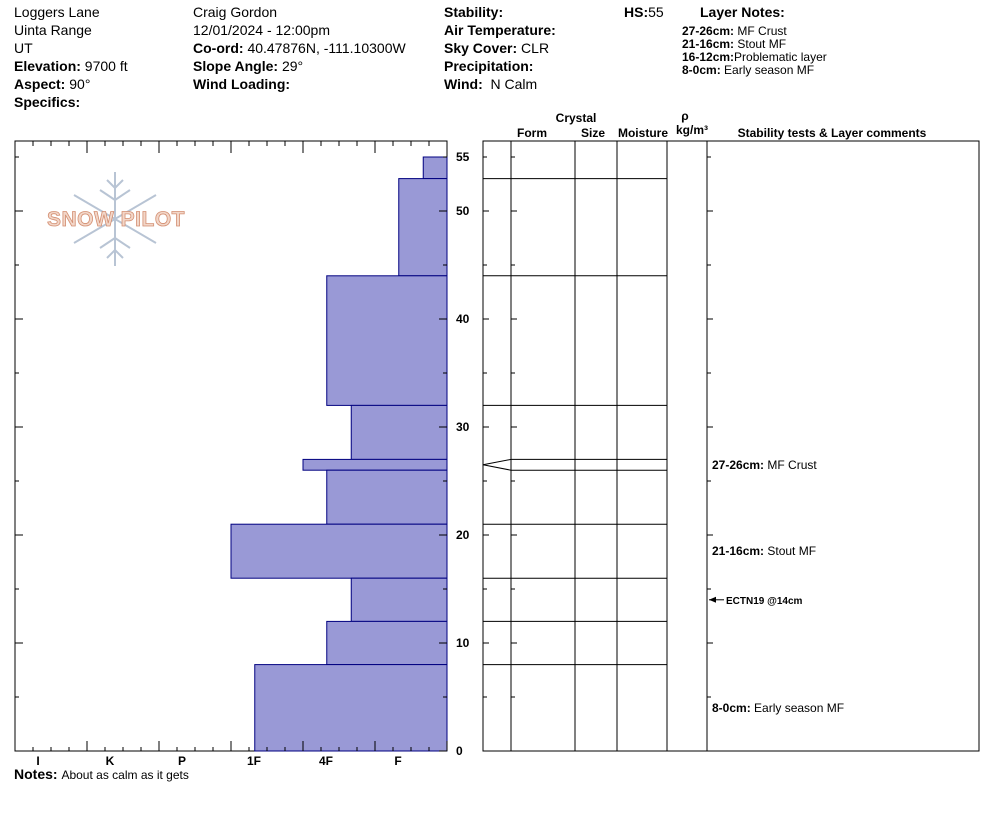  Describe the element at coordinates (231, 754) in the screenshot. I see `hardness-axis: F 4F 1F P K I` at that location.